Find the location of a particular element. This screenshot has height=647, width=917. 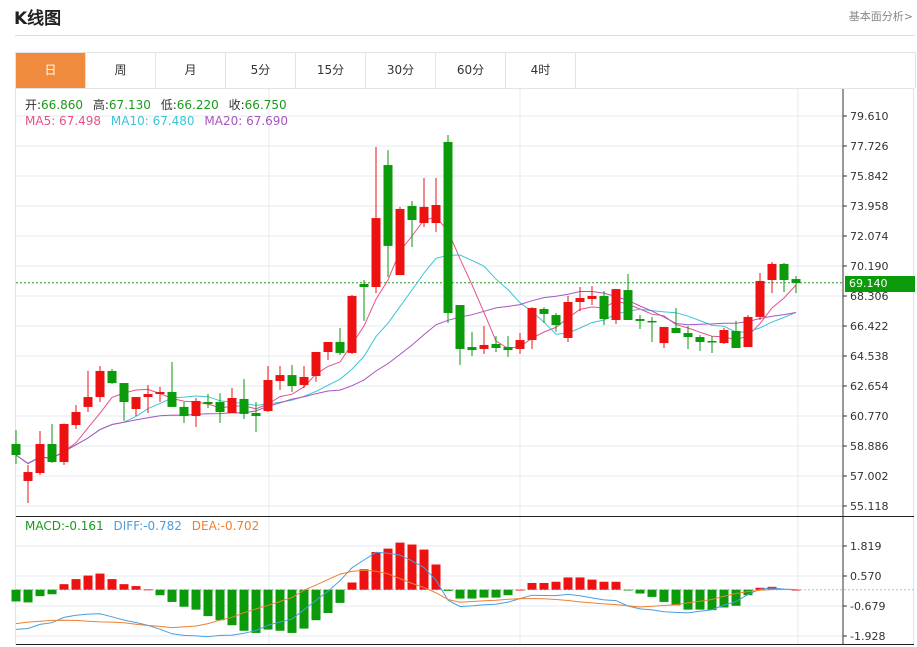

tab-30min: 30分 is located at coordinates (401, 70).